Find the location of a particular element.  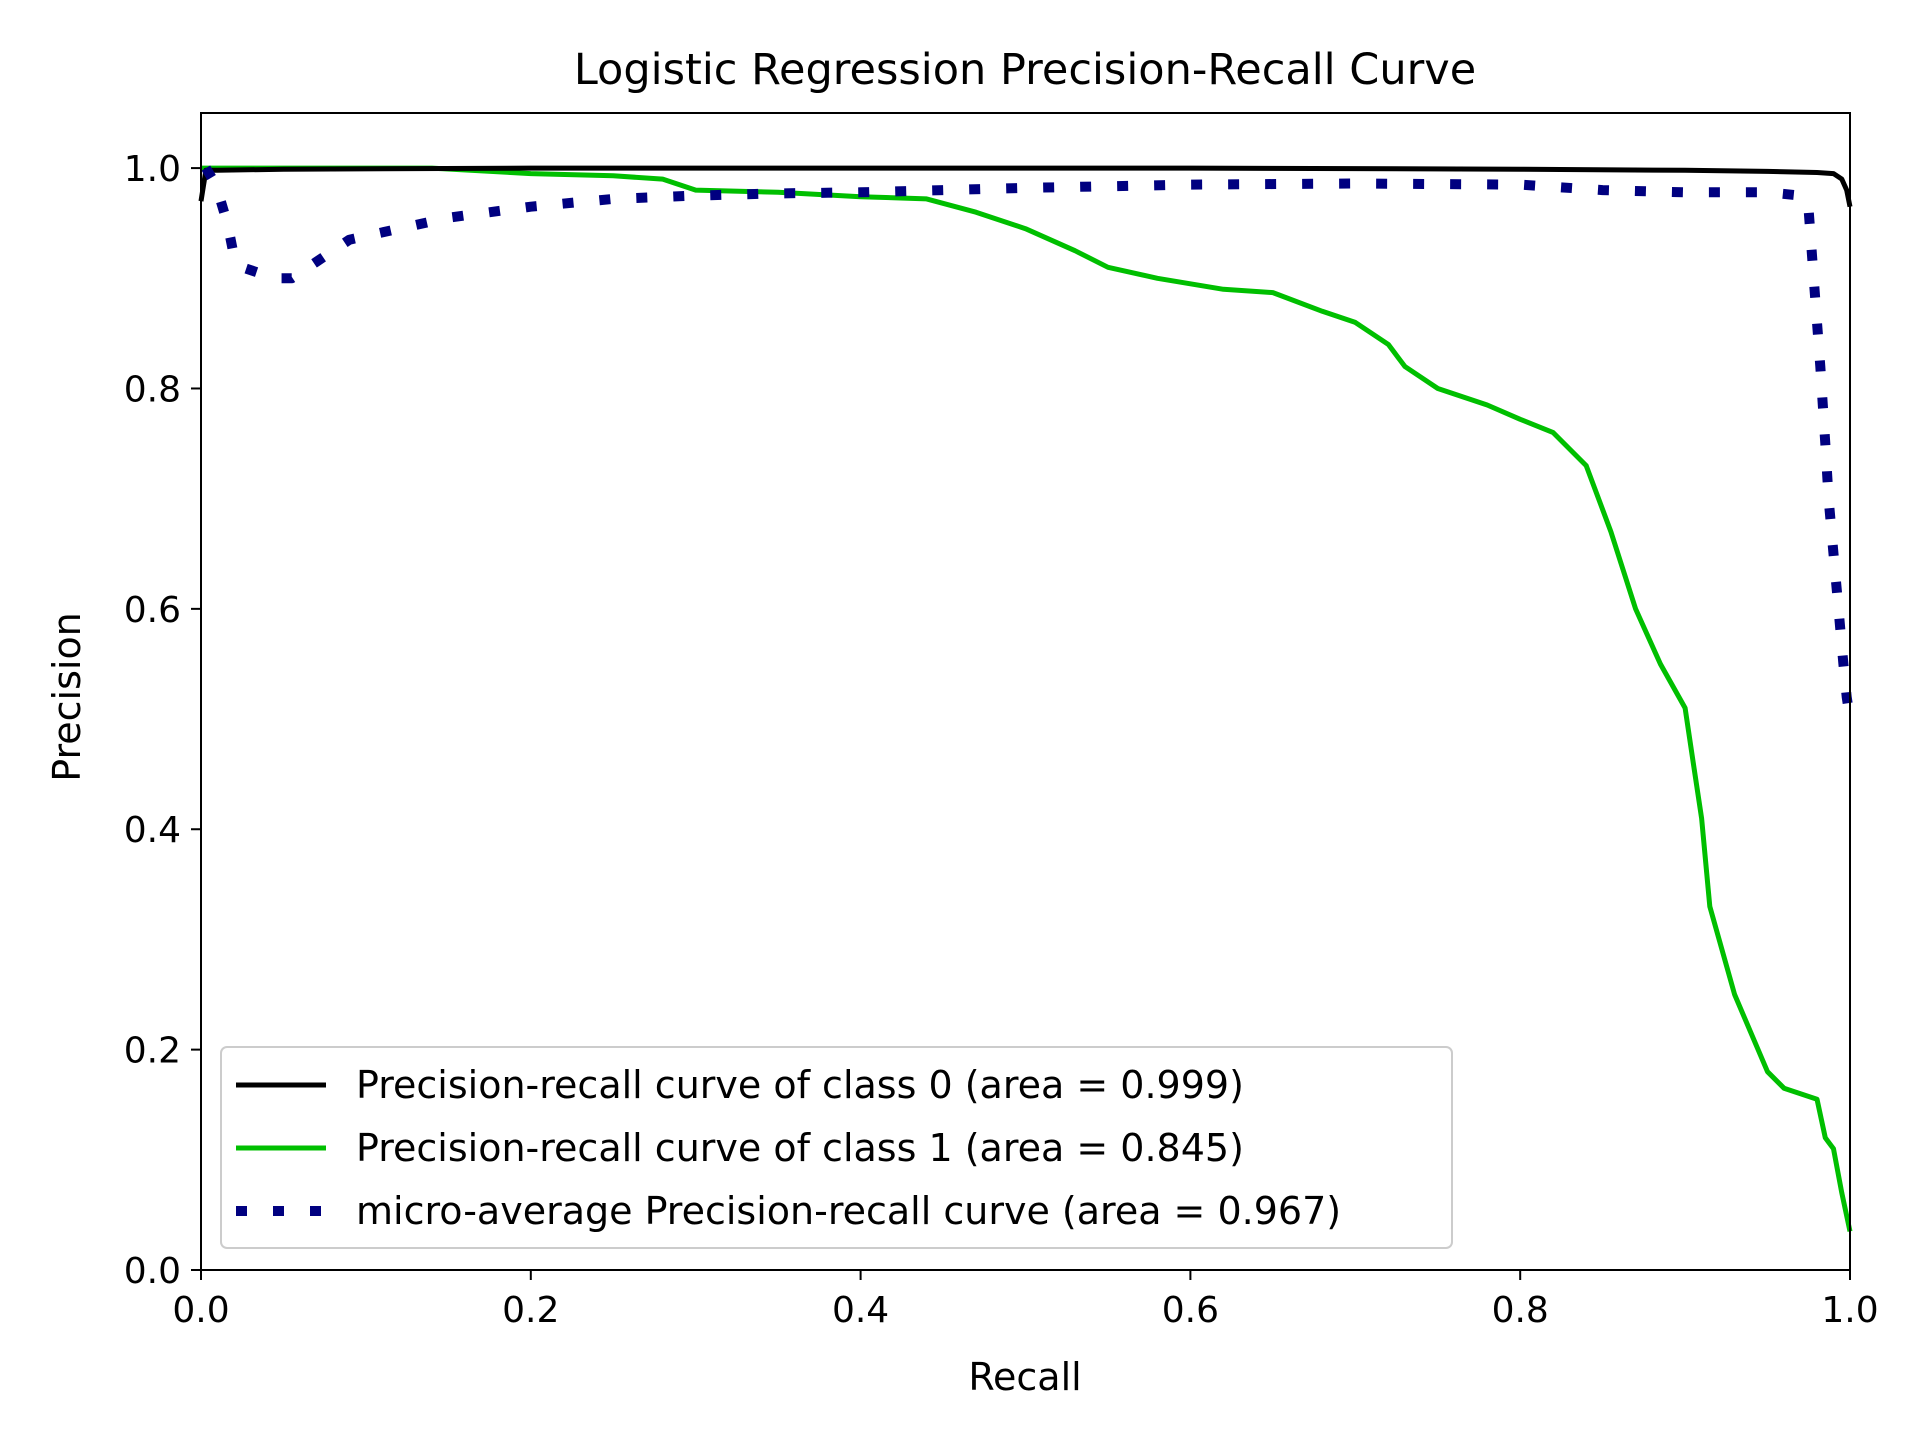

x-tick-label: 0.4 is located at coordinates (860, 1310).